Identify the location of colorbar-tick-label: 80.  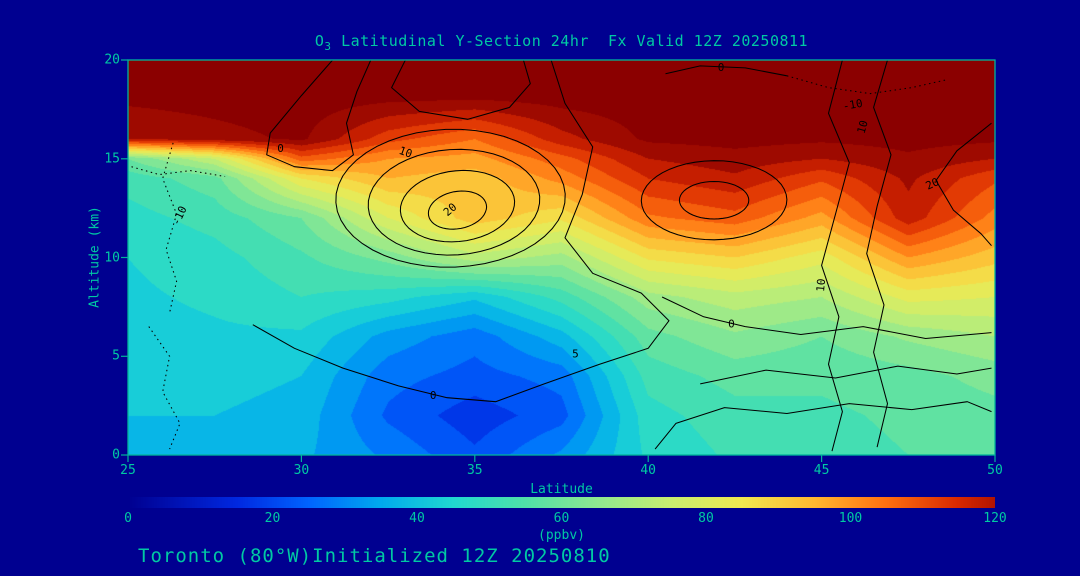
(706, 518).